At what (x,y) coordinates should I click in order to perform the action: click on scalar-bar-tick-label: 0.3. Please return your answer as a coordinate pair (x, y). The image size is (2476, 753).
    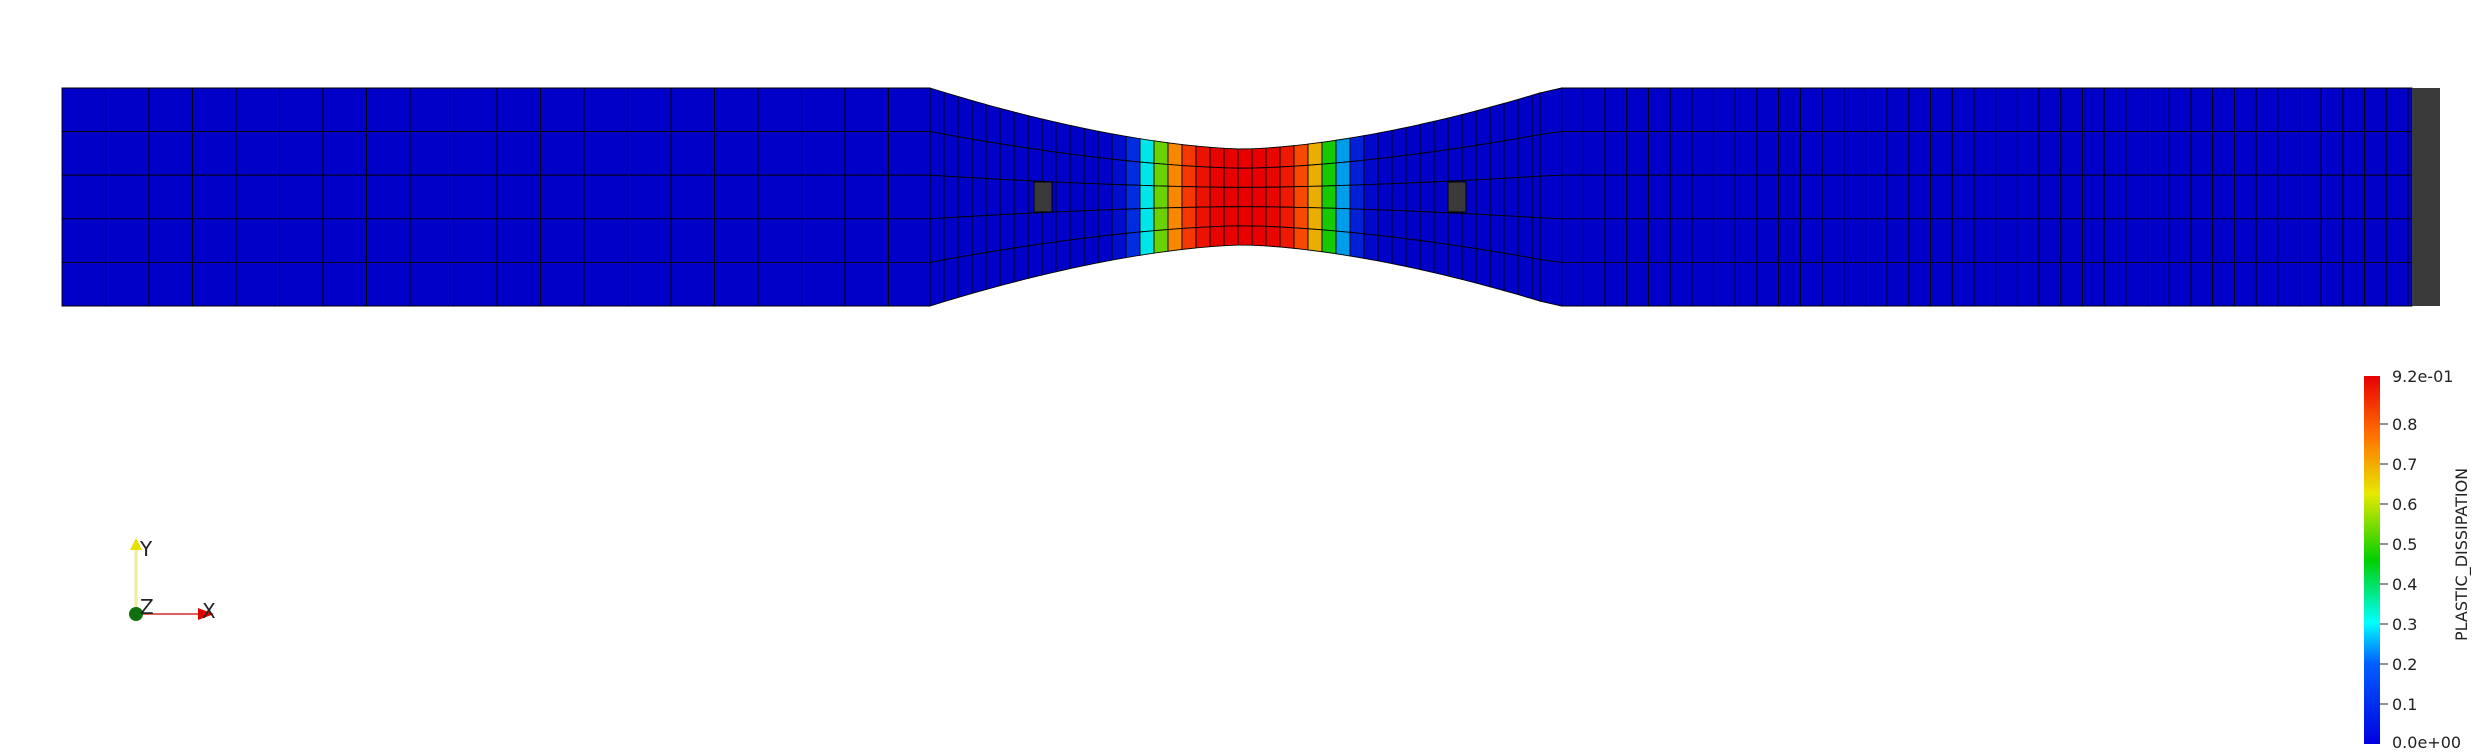
    Looking at the image, I should click on (2404, 624).